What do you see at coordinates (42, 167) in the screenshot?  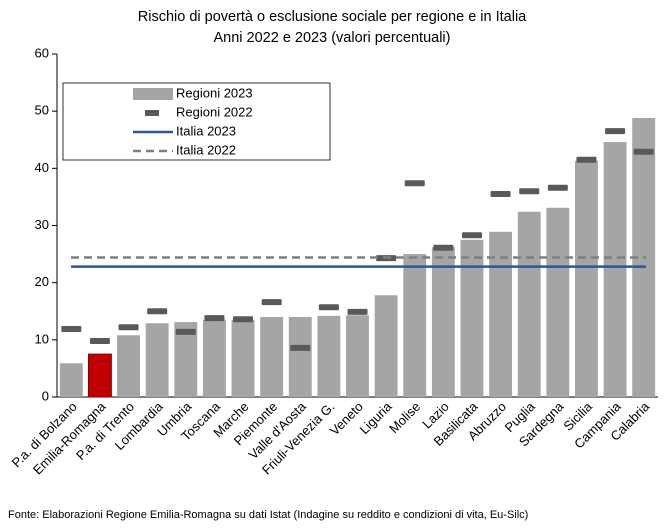 I see `y-tick-label: 40` at bounding box center [42, 167].